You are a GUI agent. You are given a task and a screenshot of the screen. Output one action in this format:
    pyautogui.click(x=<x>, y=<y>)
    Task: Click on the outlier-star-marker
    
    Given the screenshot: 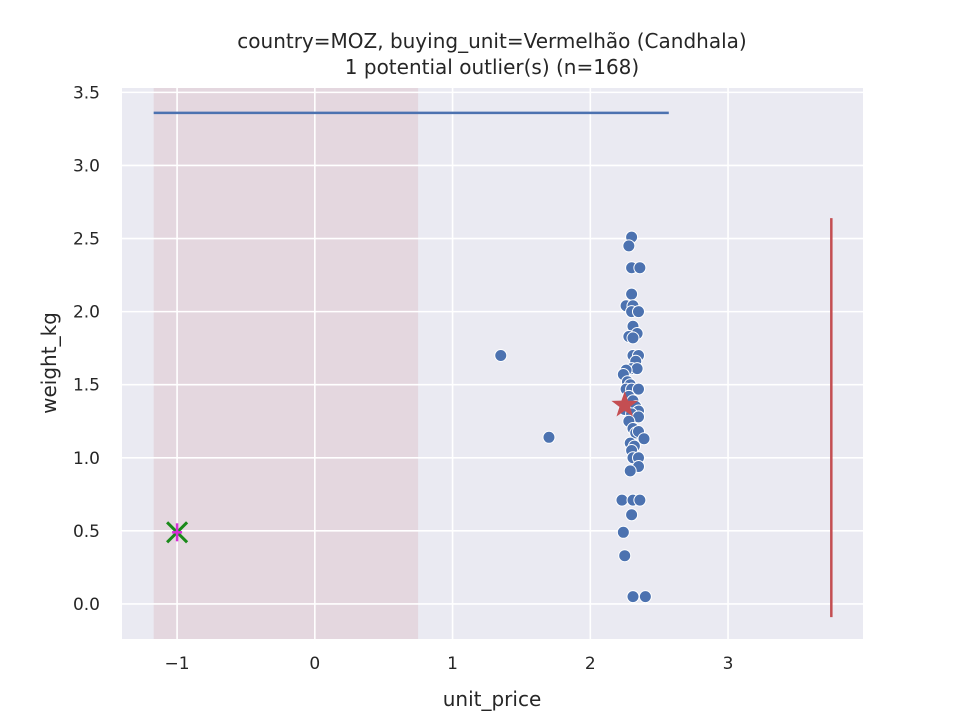 What is the action you would take?
    pyautogui.click(x=625, y=404)
    